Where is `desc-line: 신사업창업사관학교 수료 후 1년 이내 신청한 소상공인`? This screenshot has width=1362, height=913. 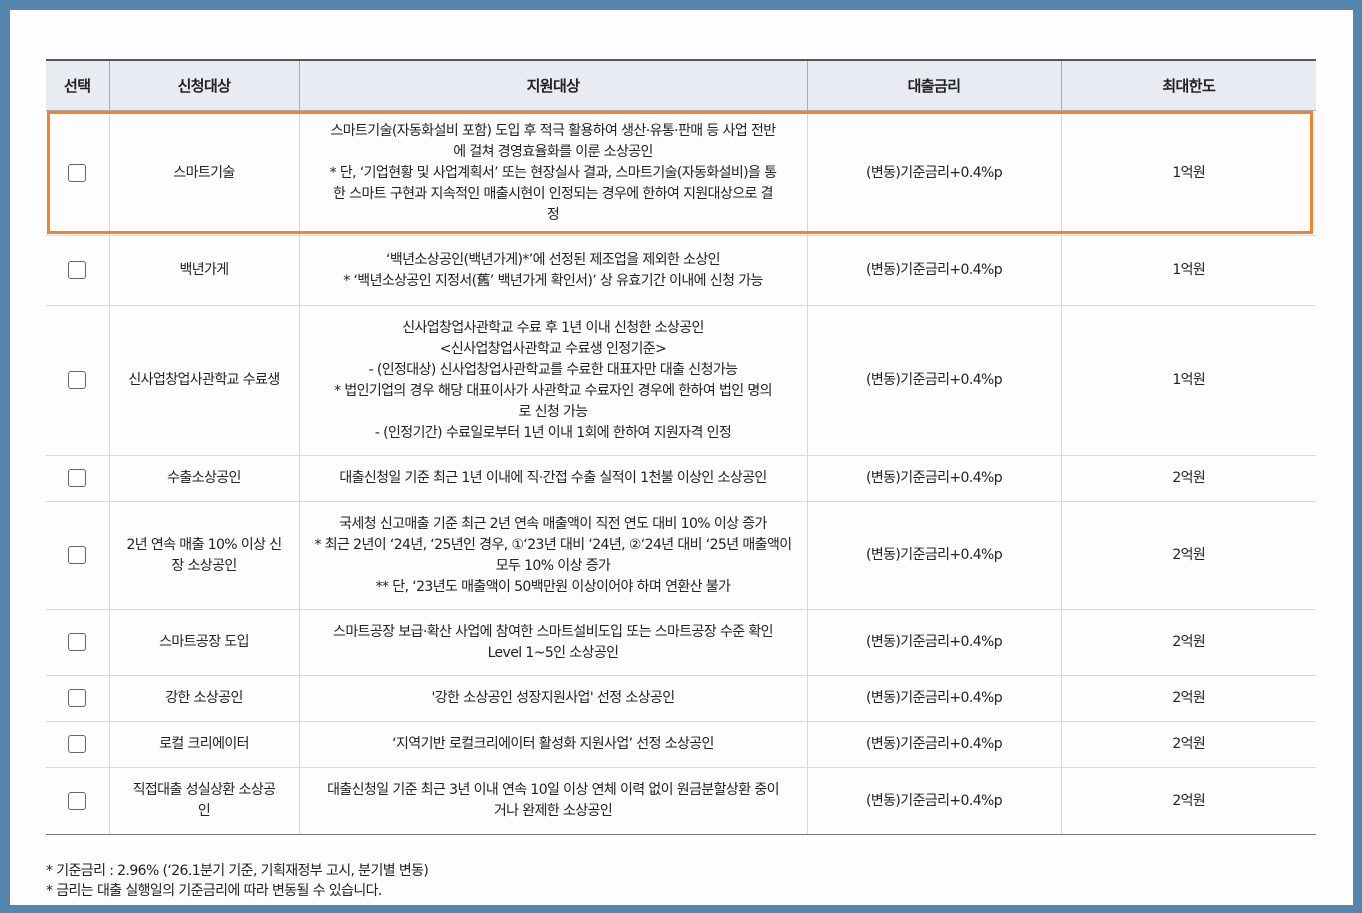 desc-line: 신사업창업사관학교 수료 후 1년 이내 신청한 소상공인 is located at coordinates (553, 327).